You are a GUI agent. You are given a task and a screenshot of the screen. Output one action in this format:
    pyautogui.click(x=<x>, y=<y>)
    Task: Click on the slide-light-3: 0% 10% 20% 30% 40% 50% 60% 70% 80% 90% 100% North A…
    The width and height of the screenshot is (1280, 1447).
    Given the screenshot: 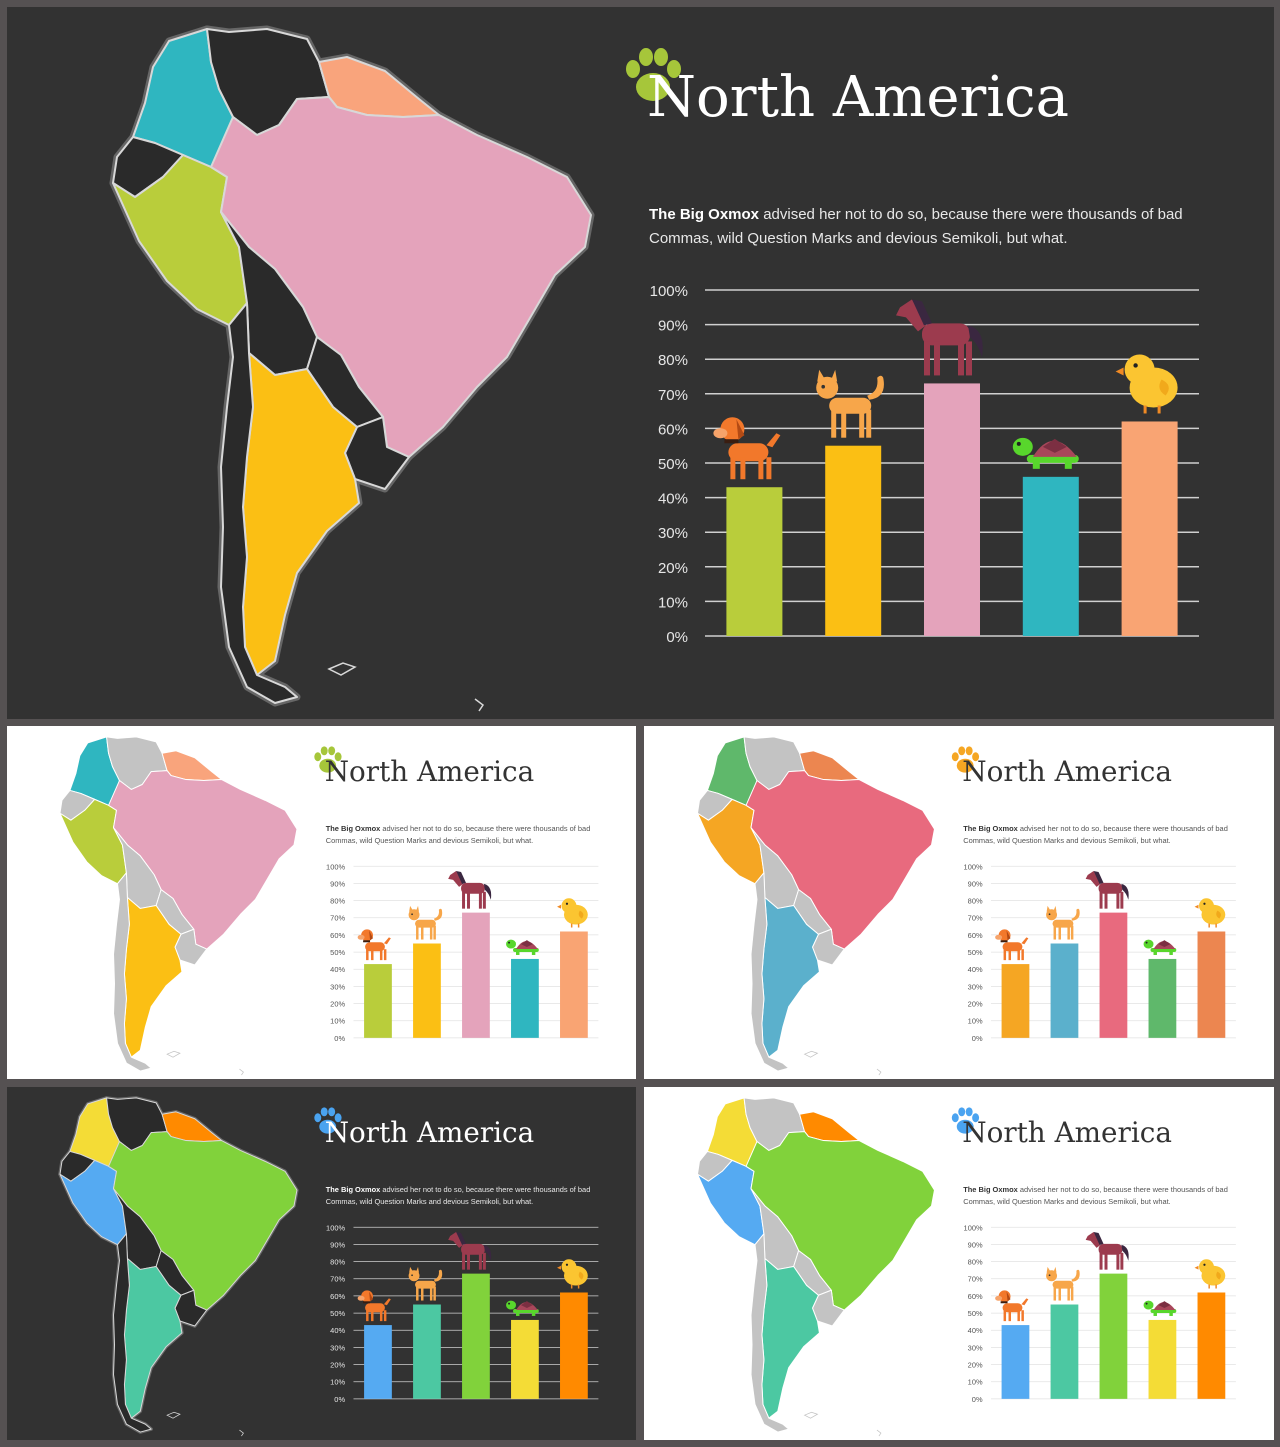 What is the action you would take?
    pyautogui.click(x=959, y=1263)
    